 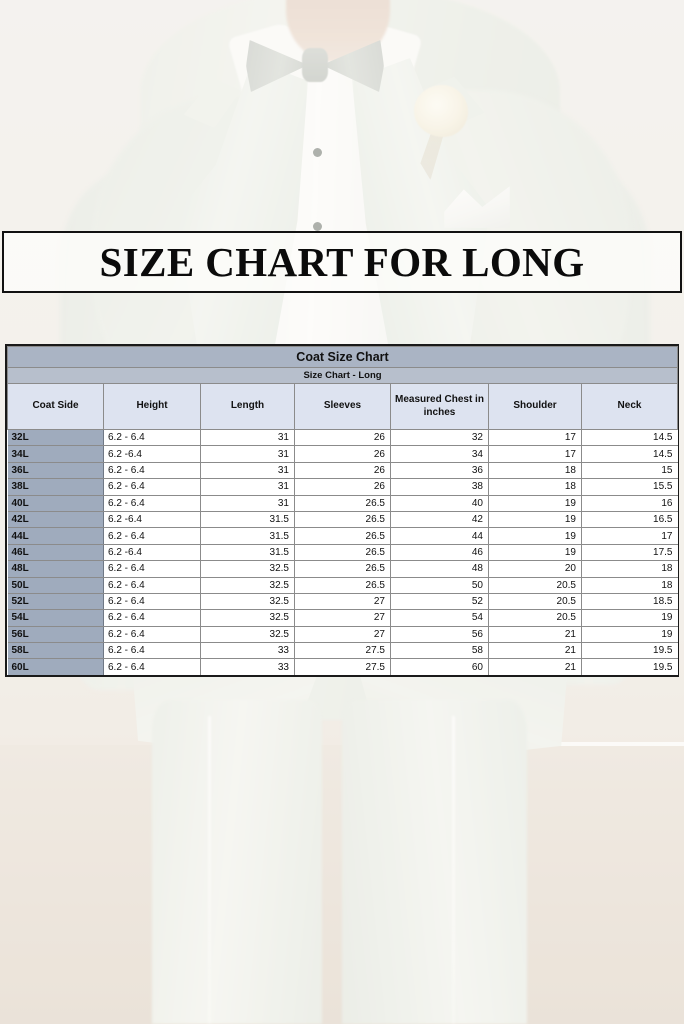 I want to click on cell-neck: 17, so click(x=629, y=536).